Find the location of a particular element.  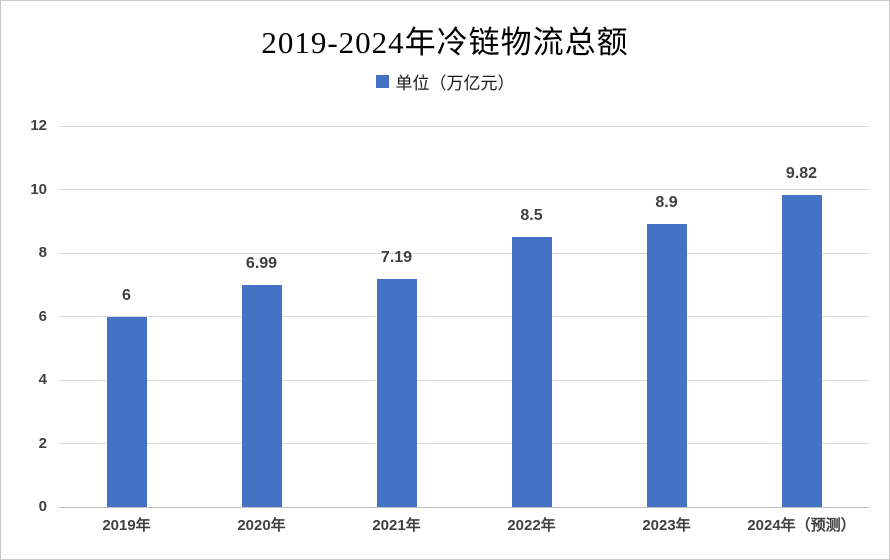

bar-value-label: 6.99 is located at coordinates (261, 264).